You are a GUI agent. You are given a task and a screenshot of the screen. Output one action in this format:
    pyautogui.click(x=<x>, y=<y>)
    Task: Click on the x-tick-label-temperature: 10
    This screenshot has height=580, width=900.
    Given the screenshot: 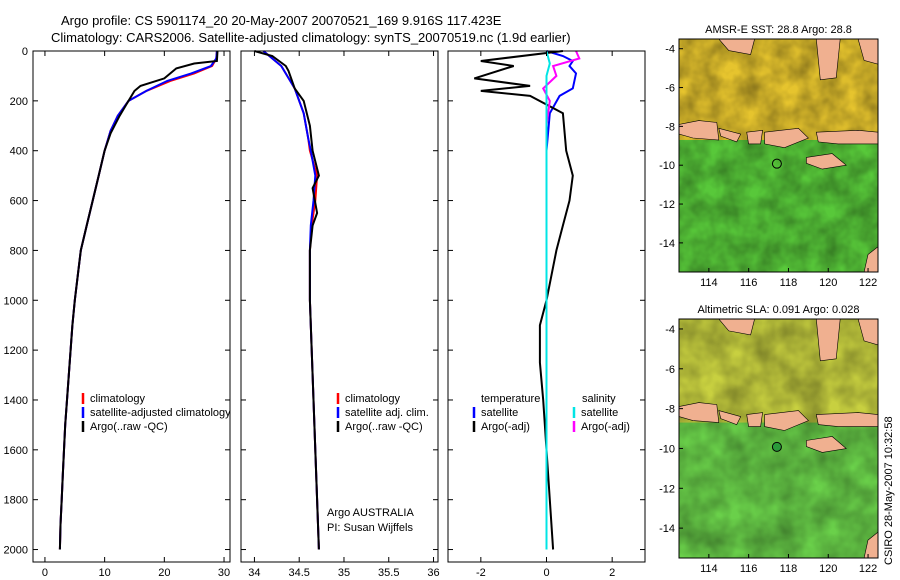 What is the action you would take?
    pyautogui.click(x=105, y=573)
    